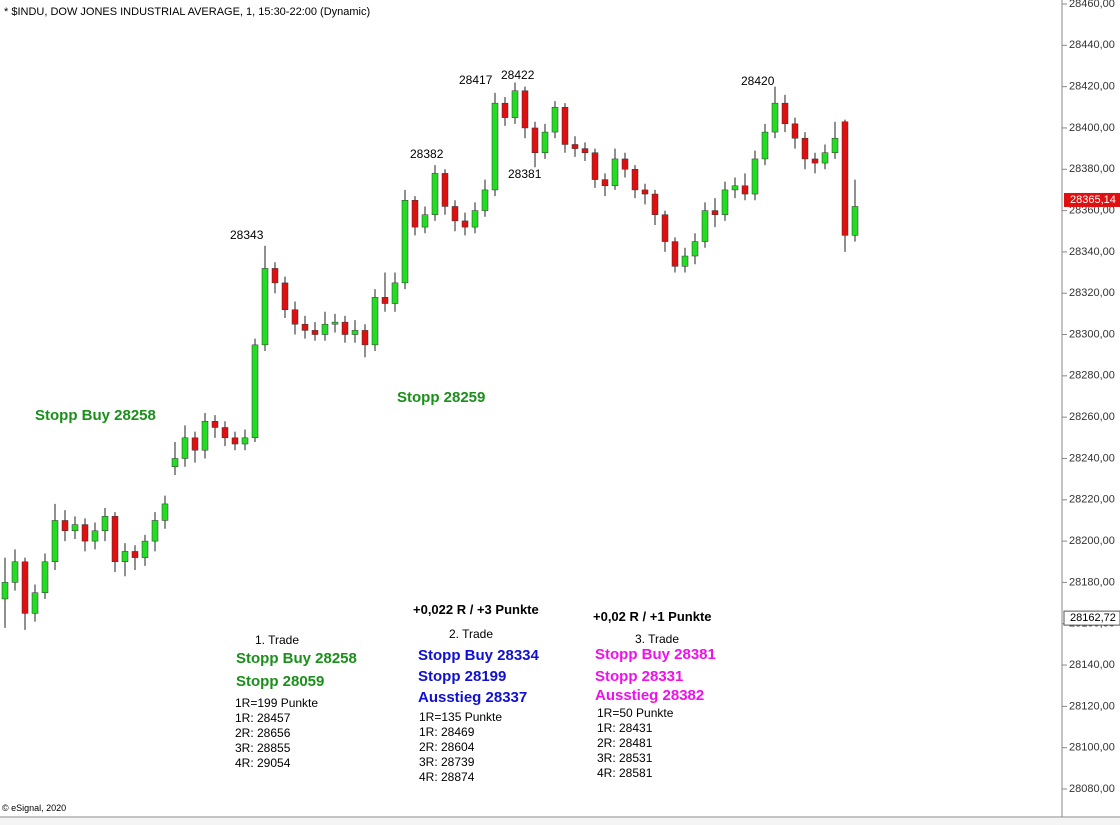  What do you see at coordinates (441, 397) in the screenshot?
I see `annotation: Stopp 28259` at bounding box center [441, 397].